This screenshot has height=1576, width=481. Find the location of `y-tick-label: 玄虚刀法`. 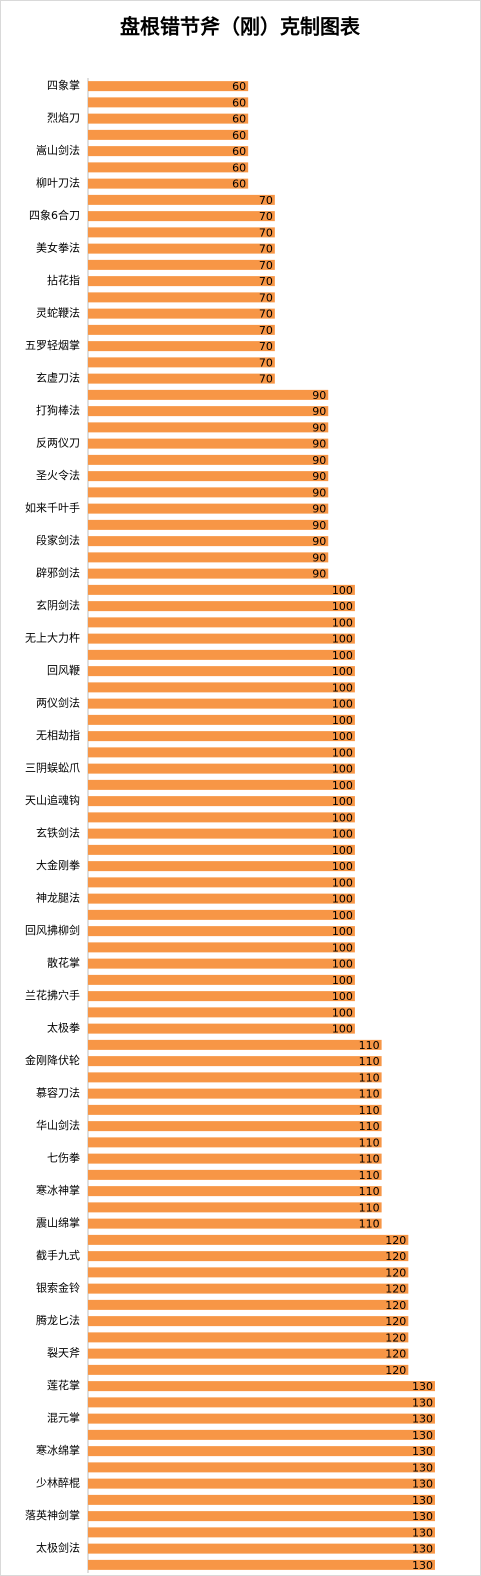

y-tick-label: 玄虚刀法 is located at coordinates (58, 378).